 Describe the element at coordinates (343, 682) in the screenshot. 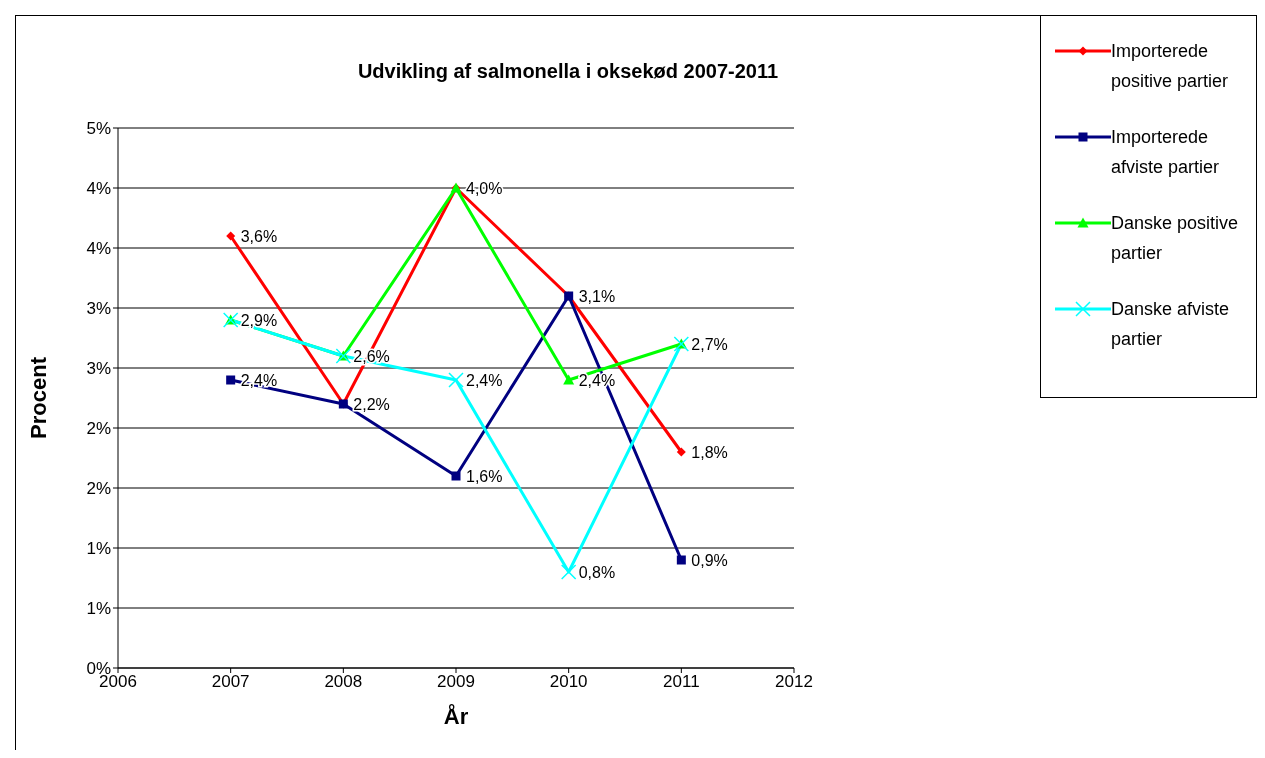

I see `x-tick-label: 2008` at that location.